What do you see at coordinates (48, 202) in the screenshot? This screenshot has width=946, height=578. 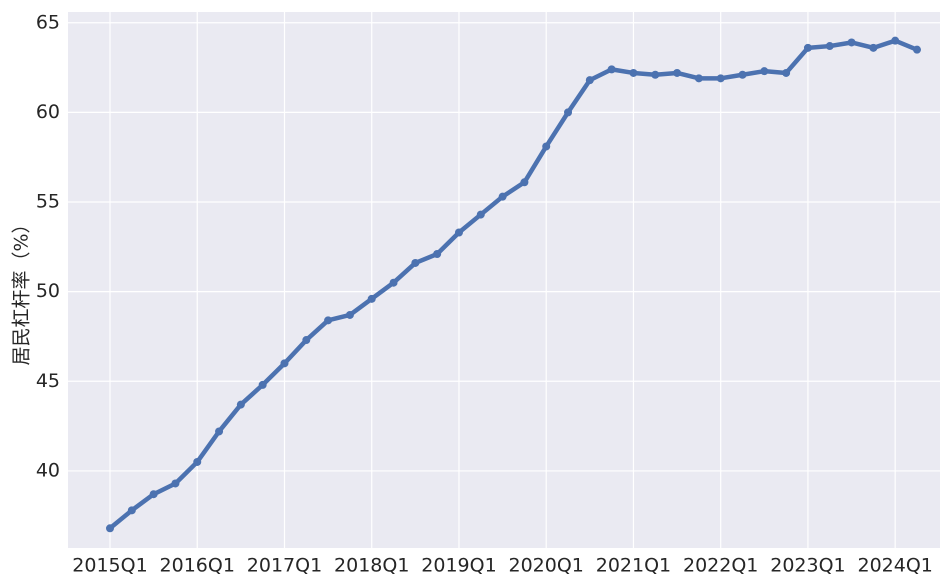 I see `y-tick-label: 55` at bounding box center [48, 202].